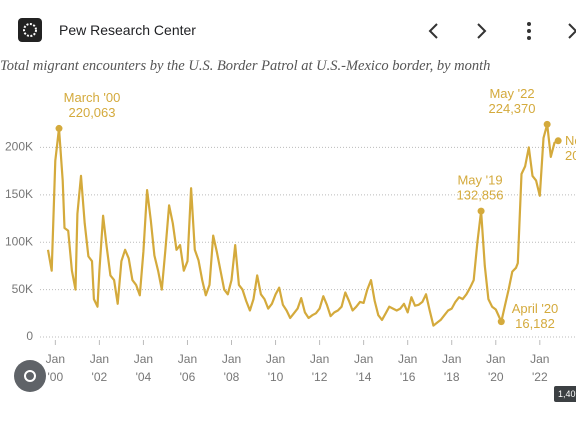 The height and width of the screenshot is (424, 576). I want to click on annotation-value: 20, so click(570, 155).